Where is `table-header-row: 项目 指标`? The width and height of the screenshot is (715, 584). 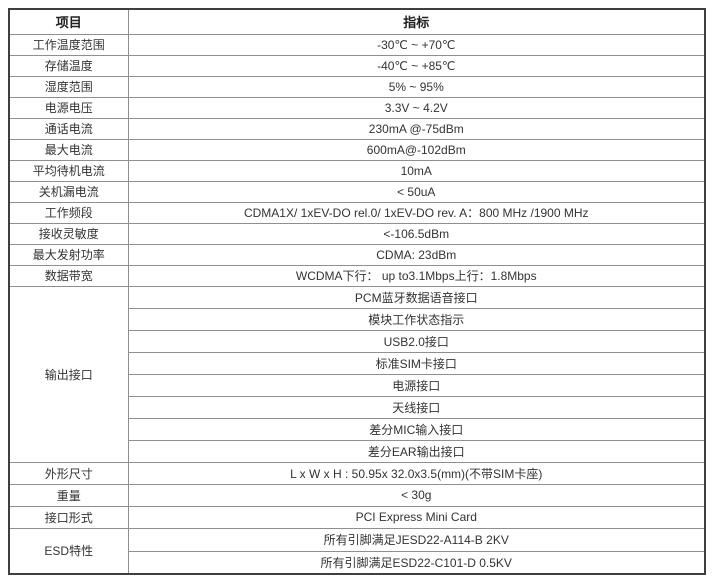 table-header-row: 项目 指标 is located at coordinates (357, 21).